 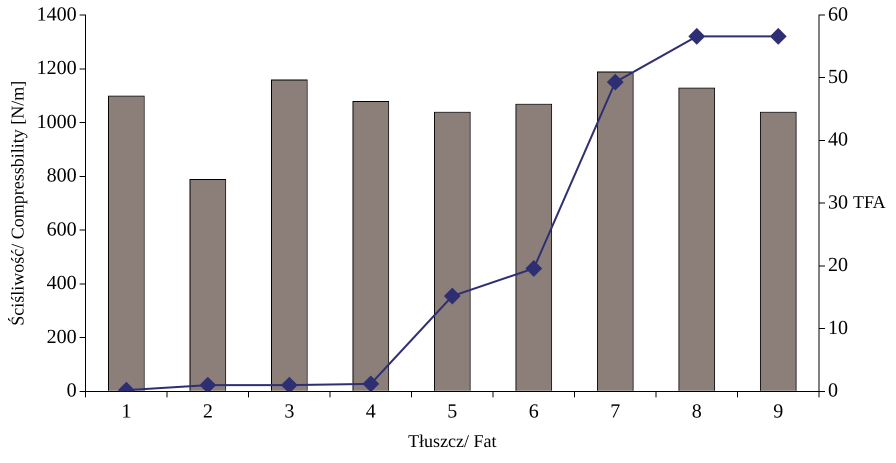 What do you see at coordinates (697, 411) in the screenshot?
I see `x-tick-label: 8` at bounding box center [697, 411].